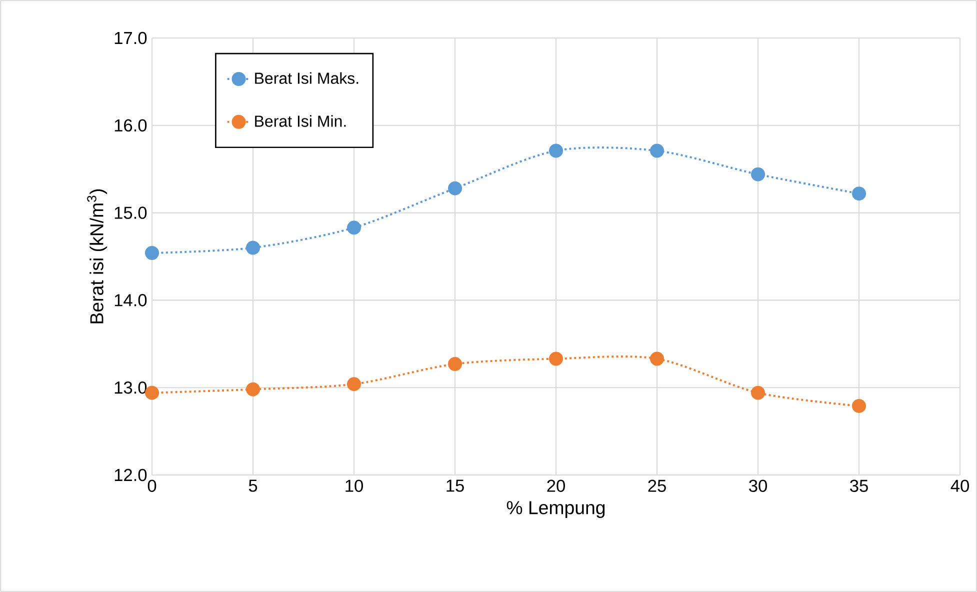 The height and width of the screenshot is (592, 977). I want to click on y-tick-label: 15.0, so click(130, 212).